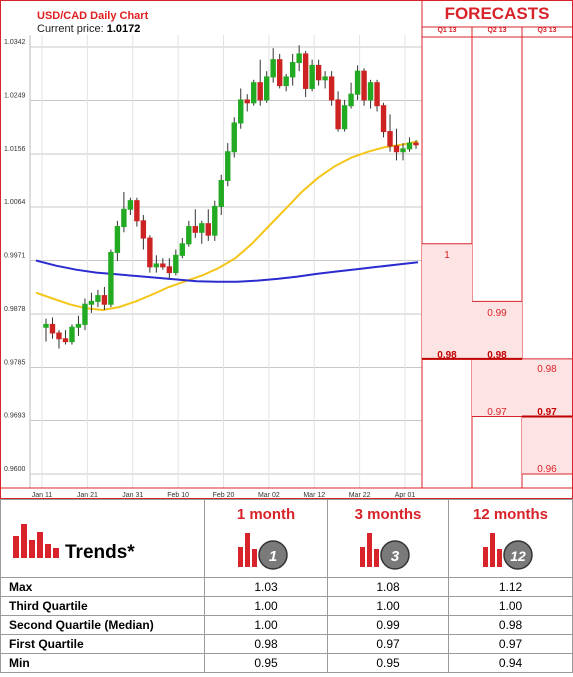 This screenshot has height=677, width=573. I want to click on trends-header-row: Trends* 1 month 1 3 months 3 12 mont, so click(286, 538).